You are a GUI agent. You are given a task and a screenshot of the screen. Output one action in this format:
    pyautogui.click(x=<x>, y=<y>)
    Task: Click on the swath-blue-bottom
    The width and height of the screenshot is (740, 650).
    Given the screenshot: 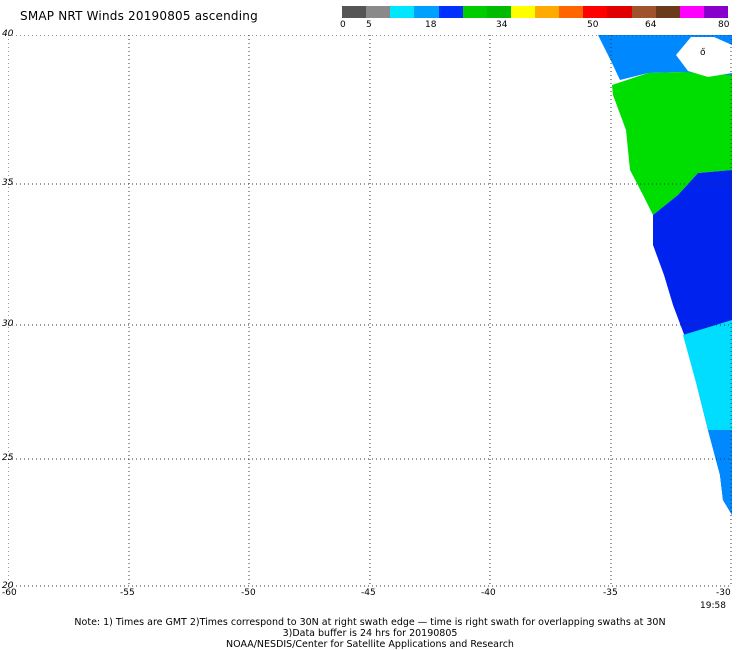 What is the action you would take?
    pyautogui.click(x=720, y=472)
    